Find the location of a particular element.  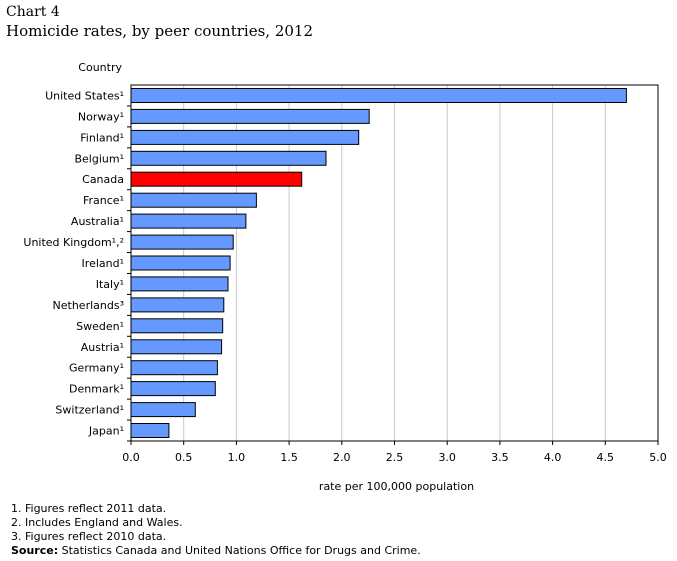

footnote-1: 1. Figures reflect 2011 data. is located at coordinates (89, 508).